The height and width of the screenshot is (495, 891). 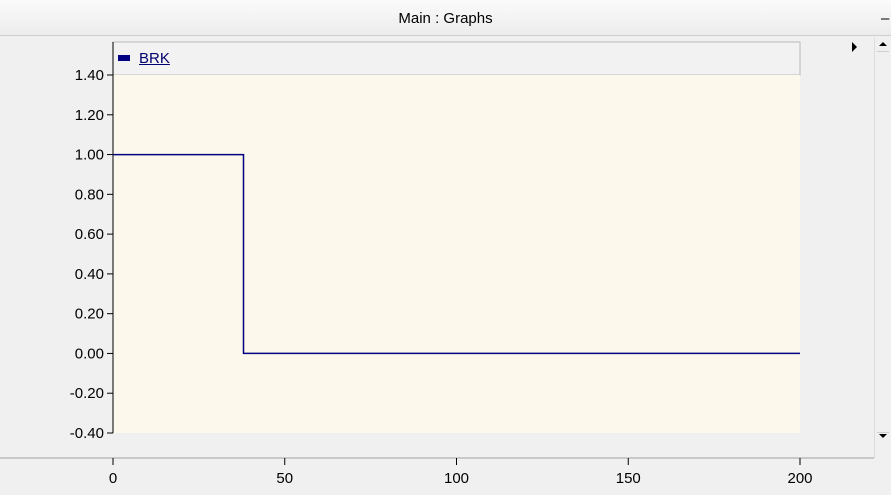 What do you see at coordinates (89, 75) in the screenshot?
I see `y-tick-label: 1.40` at bounding box center [89, 75].